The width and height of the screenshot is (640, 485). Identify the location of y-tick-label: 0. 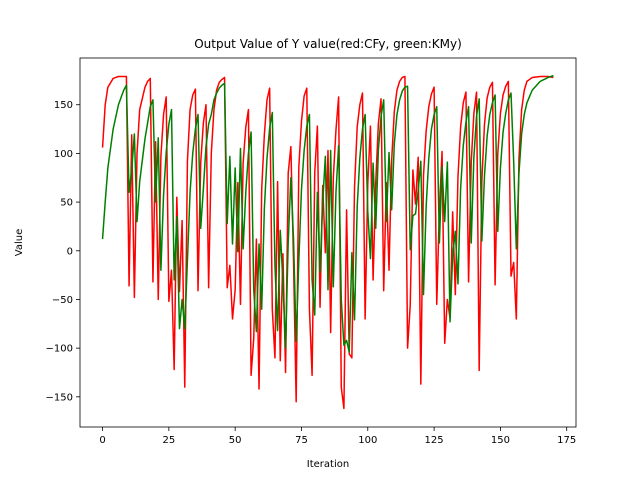
(70, 251).